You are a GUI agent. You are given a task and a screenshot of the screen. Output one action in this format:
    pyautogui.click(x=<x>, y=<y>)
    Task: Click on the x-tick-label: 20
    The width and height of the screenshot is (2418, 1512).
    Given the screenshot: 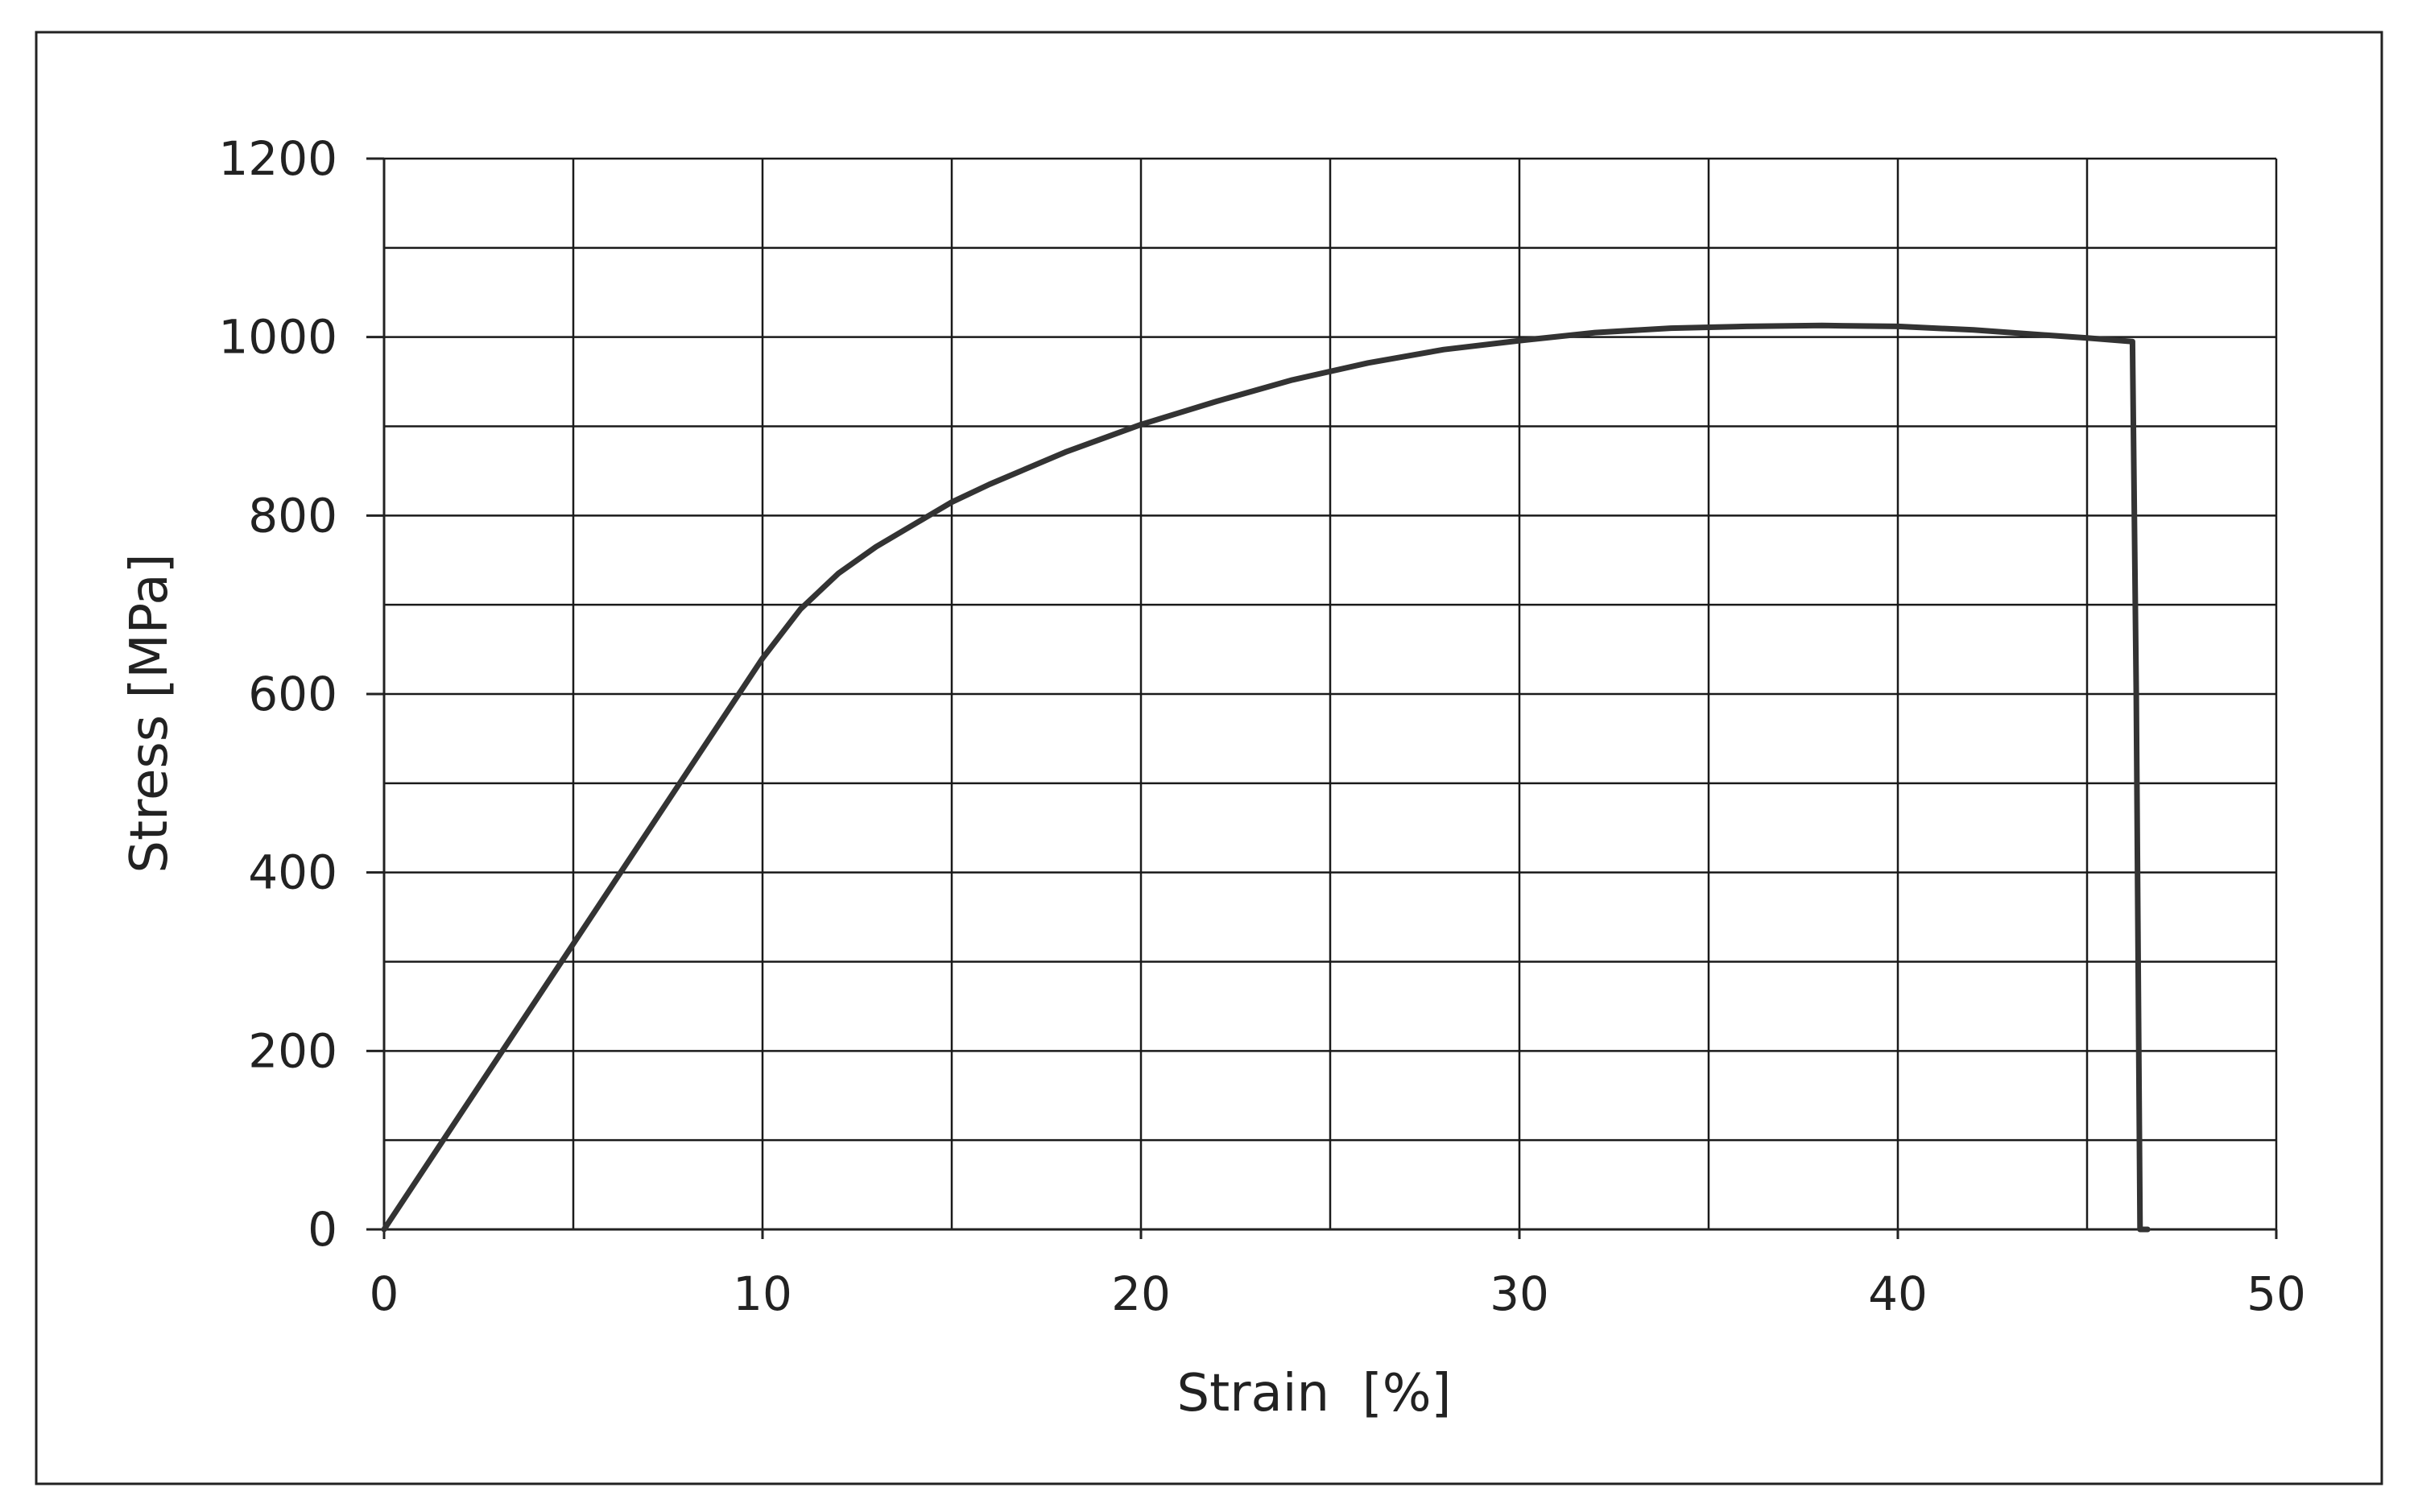 What is the action you would take?
    pyautogui.click(x=1141, y=1293)
    